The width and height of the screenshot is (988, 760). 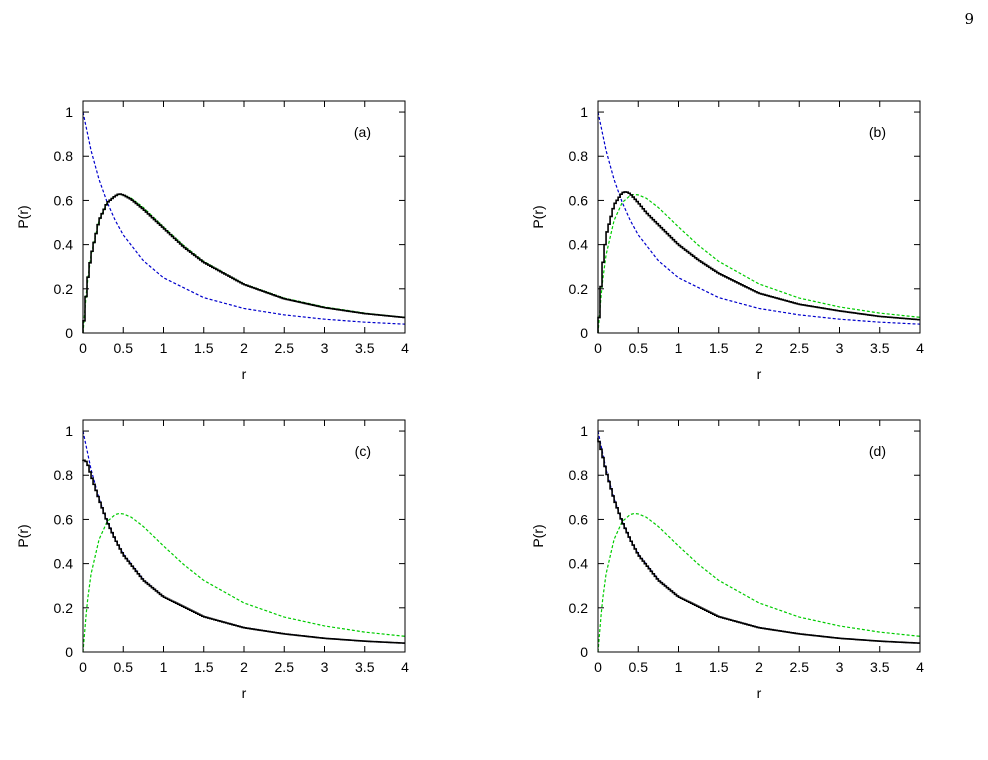 I want to click on chart-panel-2: 0 0.5 1 1.5 2 2.5 3 3.5 4 0 0.2 0.4 0.6 0.8 1 r P(r) (b), so click(x=727, y=241).